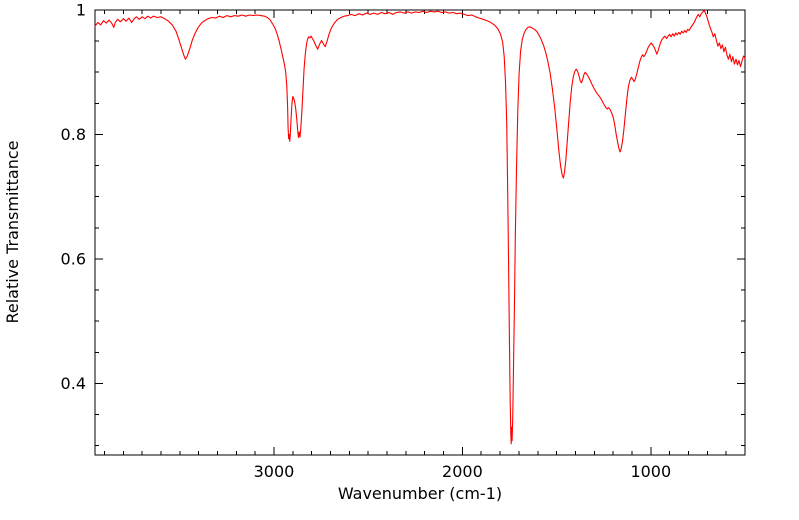 The height and width of the screenshot is (520, 799). I want to click on y-tick-label: 0.8, so click(73, 134).